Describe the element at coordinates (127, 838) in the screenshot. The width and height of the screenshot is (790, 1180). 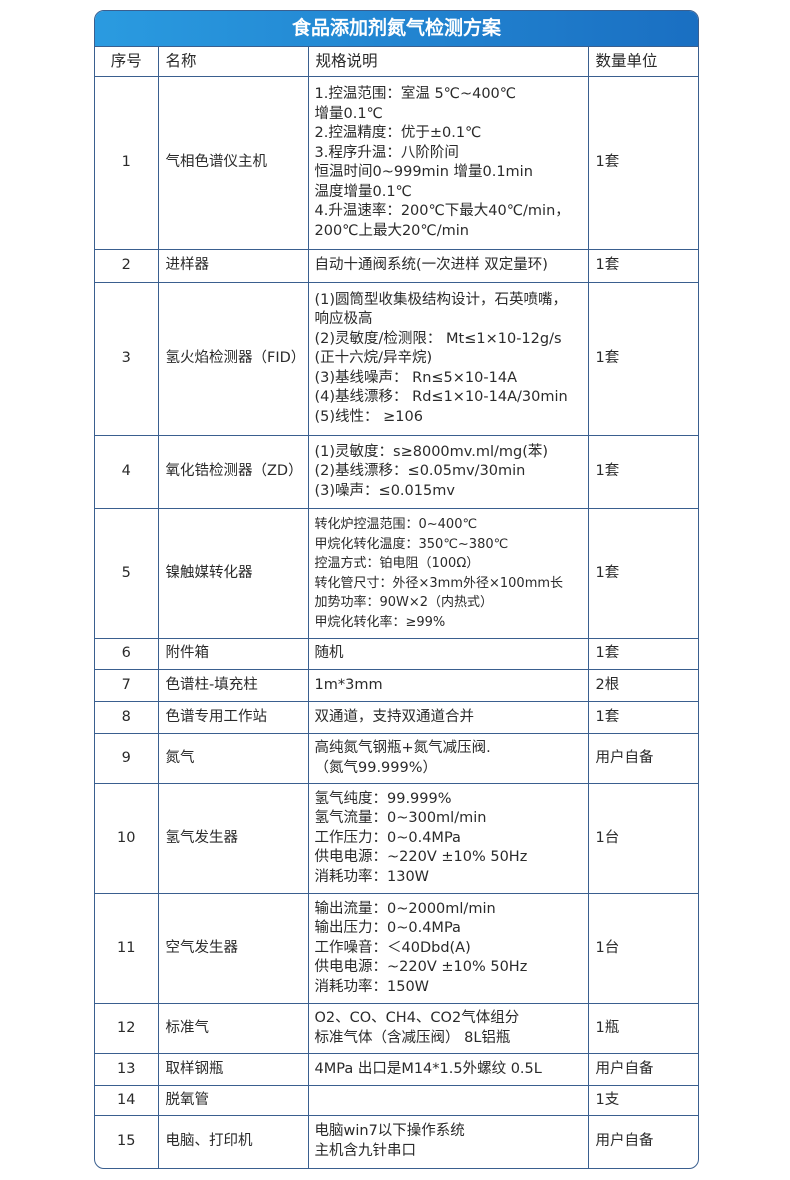
I see `row-number: 10` at that location.